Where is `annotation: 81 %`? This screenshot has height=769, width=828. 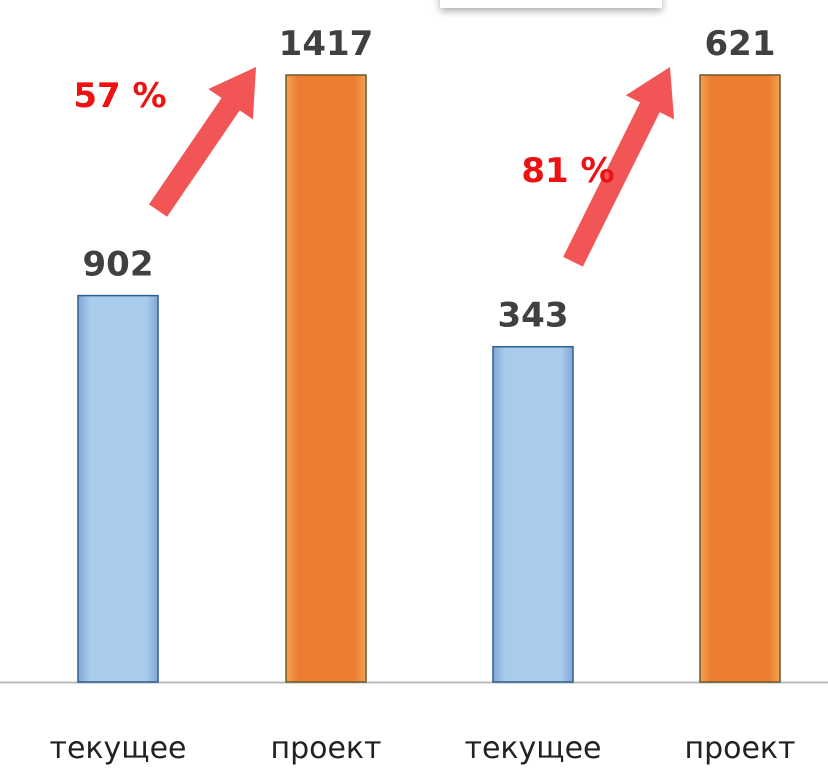 annotation: 81 % is located at coordinates (567, 171).